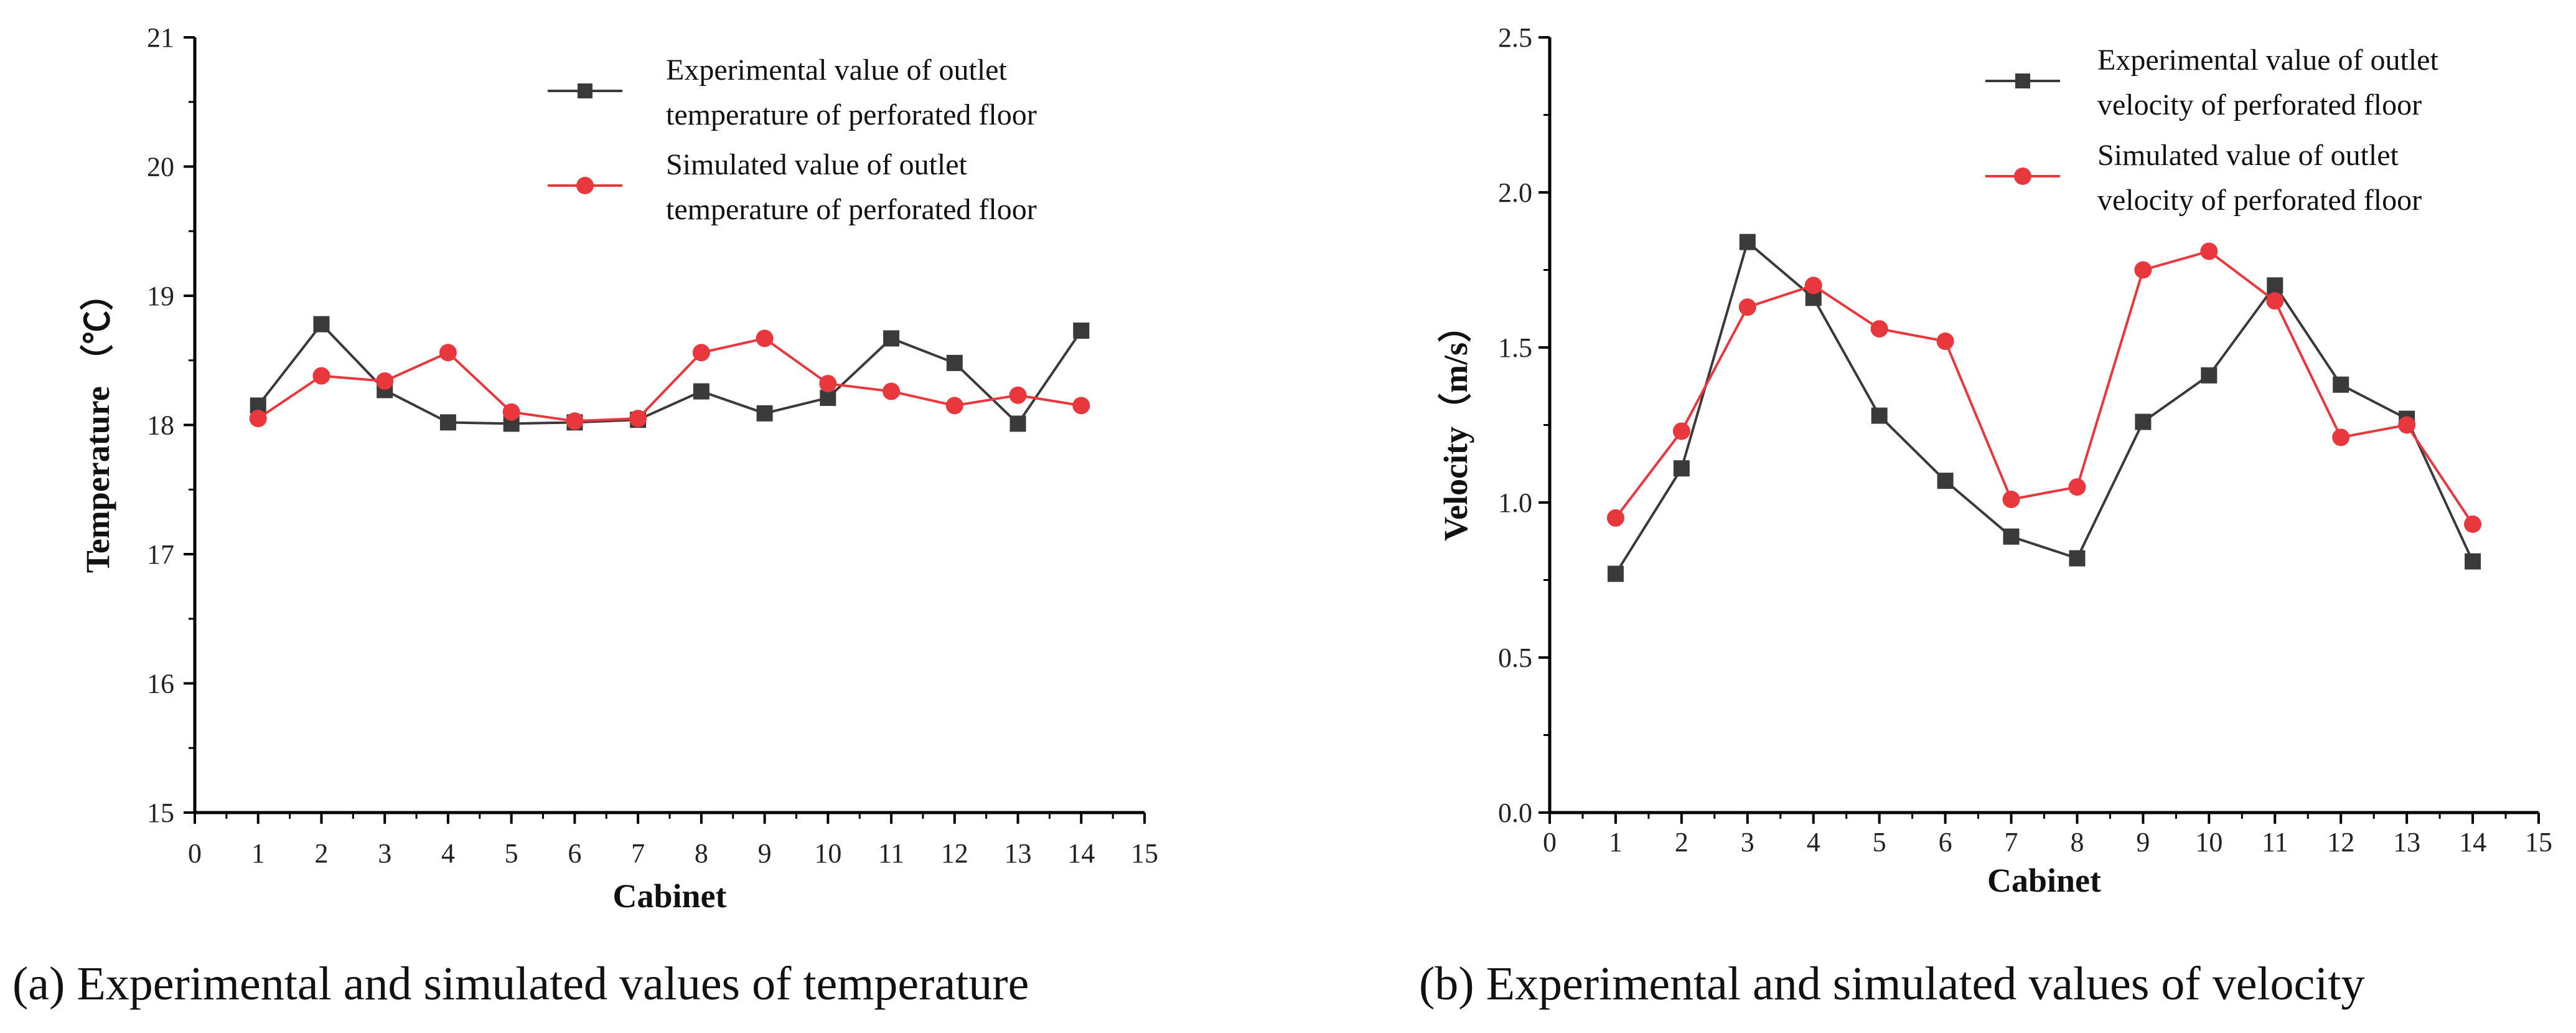  Describe the element at coordinates (160, 554) in the screenshot. I see `y-tick-label: 17` at that location.